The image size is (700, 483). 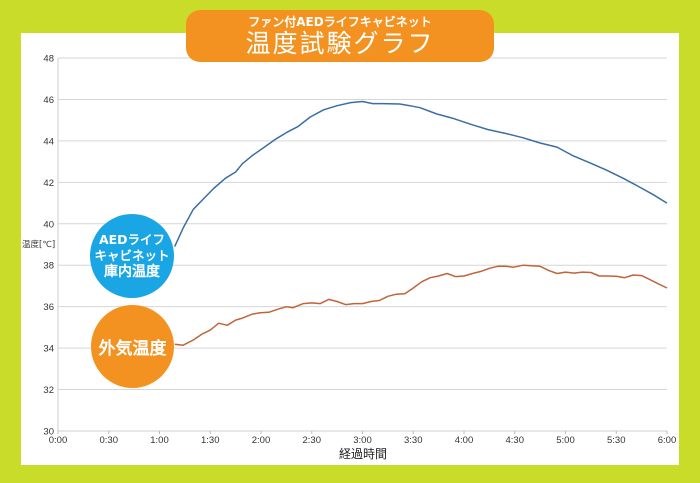 I want to click on y-tick-label: 36, so click(x=48, y=307).